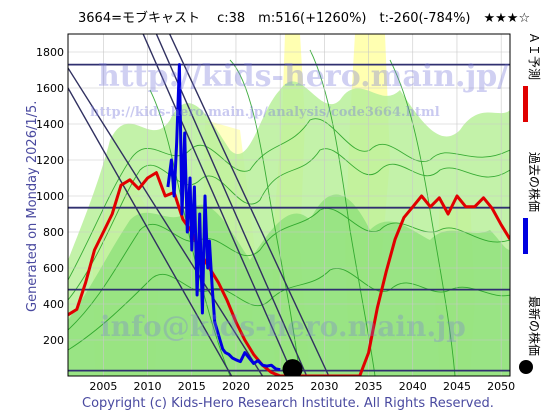  I want to click on legend-latest-label: 最新の株価, so click(534, 326).